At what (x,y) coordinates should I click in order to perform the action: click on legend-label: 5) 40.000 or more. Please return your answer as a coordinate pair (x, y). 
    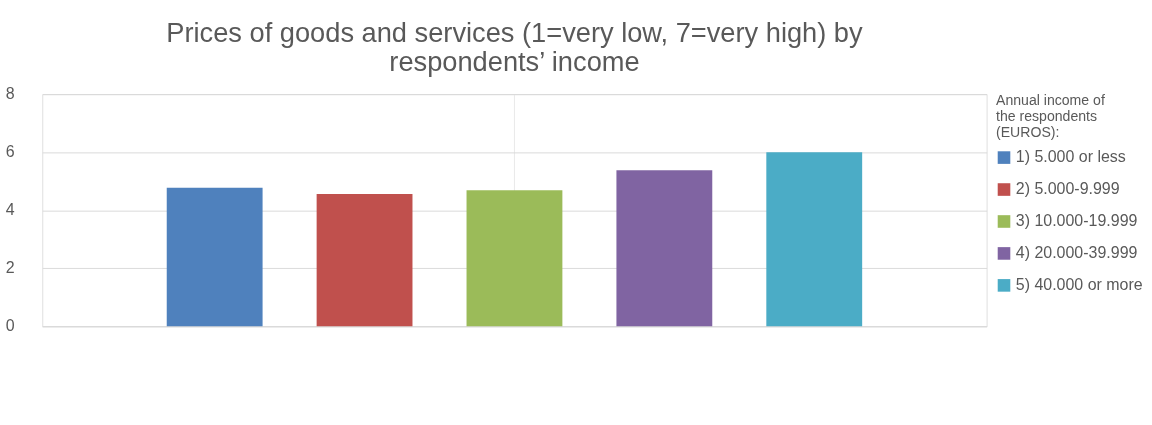
    Looking at the image, I should click on (1079, 285).